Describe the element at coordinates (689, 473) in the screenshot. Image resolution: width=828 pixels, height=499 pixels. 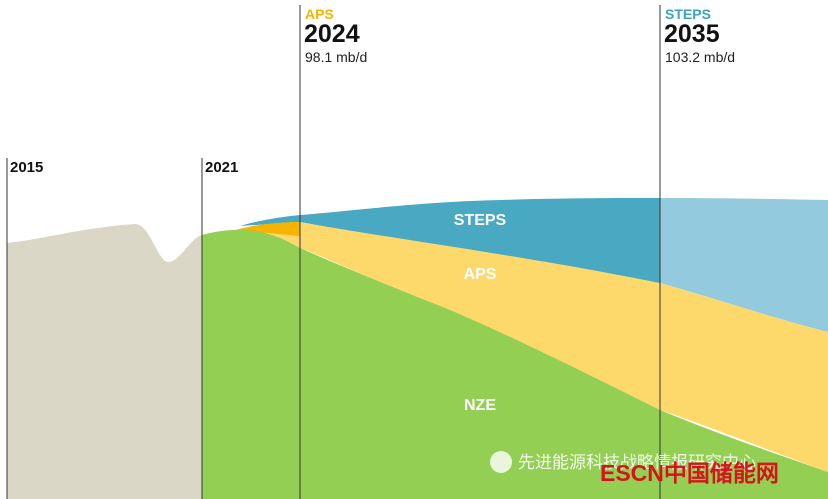
I see `brand-watermark: ESCN中国储能网` at that location.